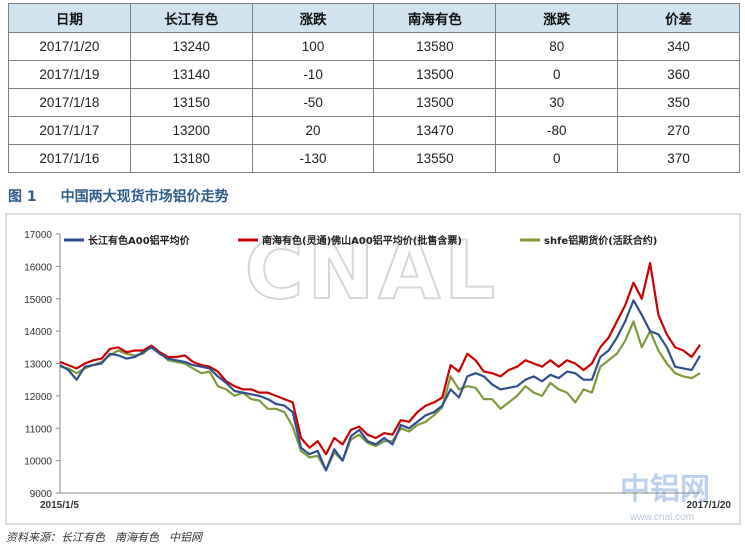 The width and height of the screenshot is (745, 547). Describe the element at coordinates (313, 130) in the screenshot. I see `cell-change-1: 20` at that location.